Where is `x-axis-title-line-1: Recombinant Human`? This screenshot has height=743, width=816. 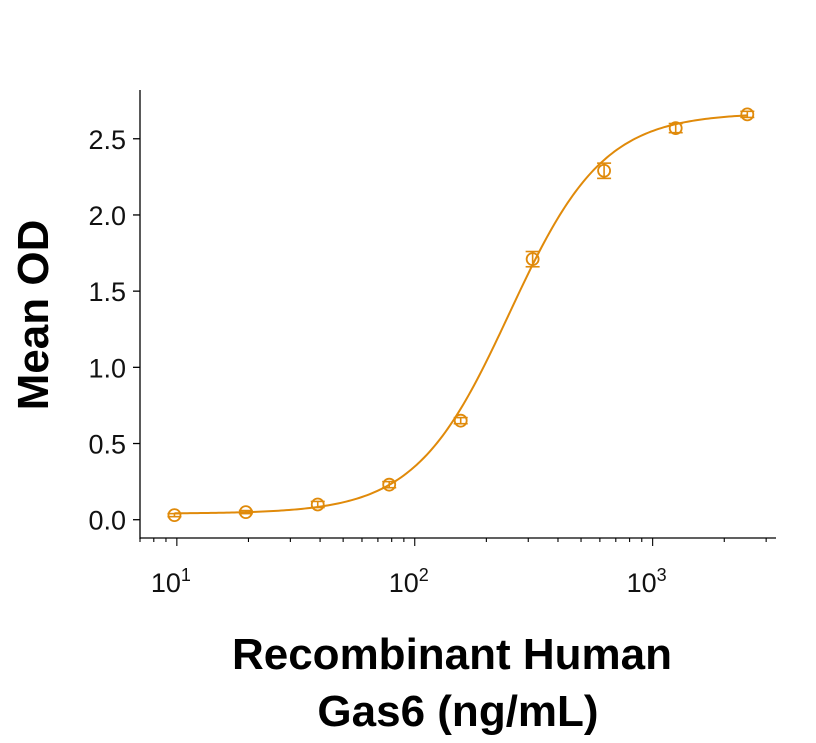 x-axis-title-line-1: Recombinant Human is located at coordinates (452, 654).